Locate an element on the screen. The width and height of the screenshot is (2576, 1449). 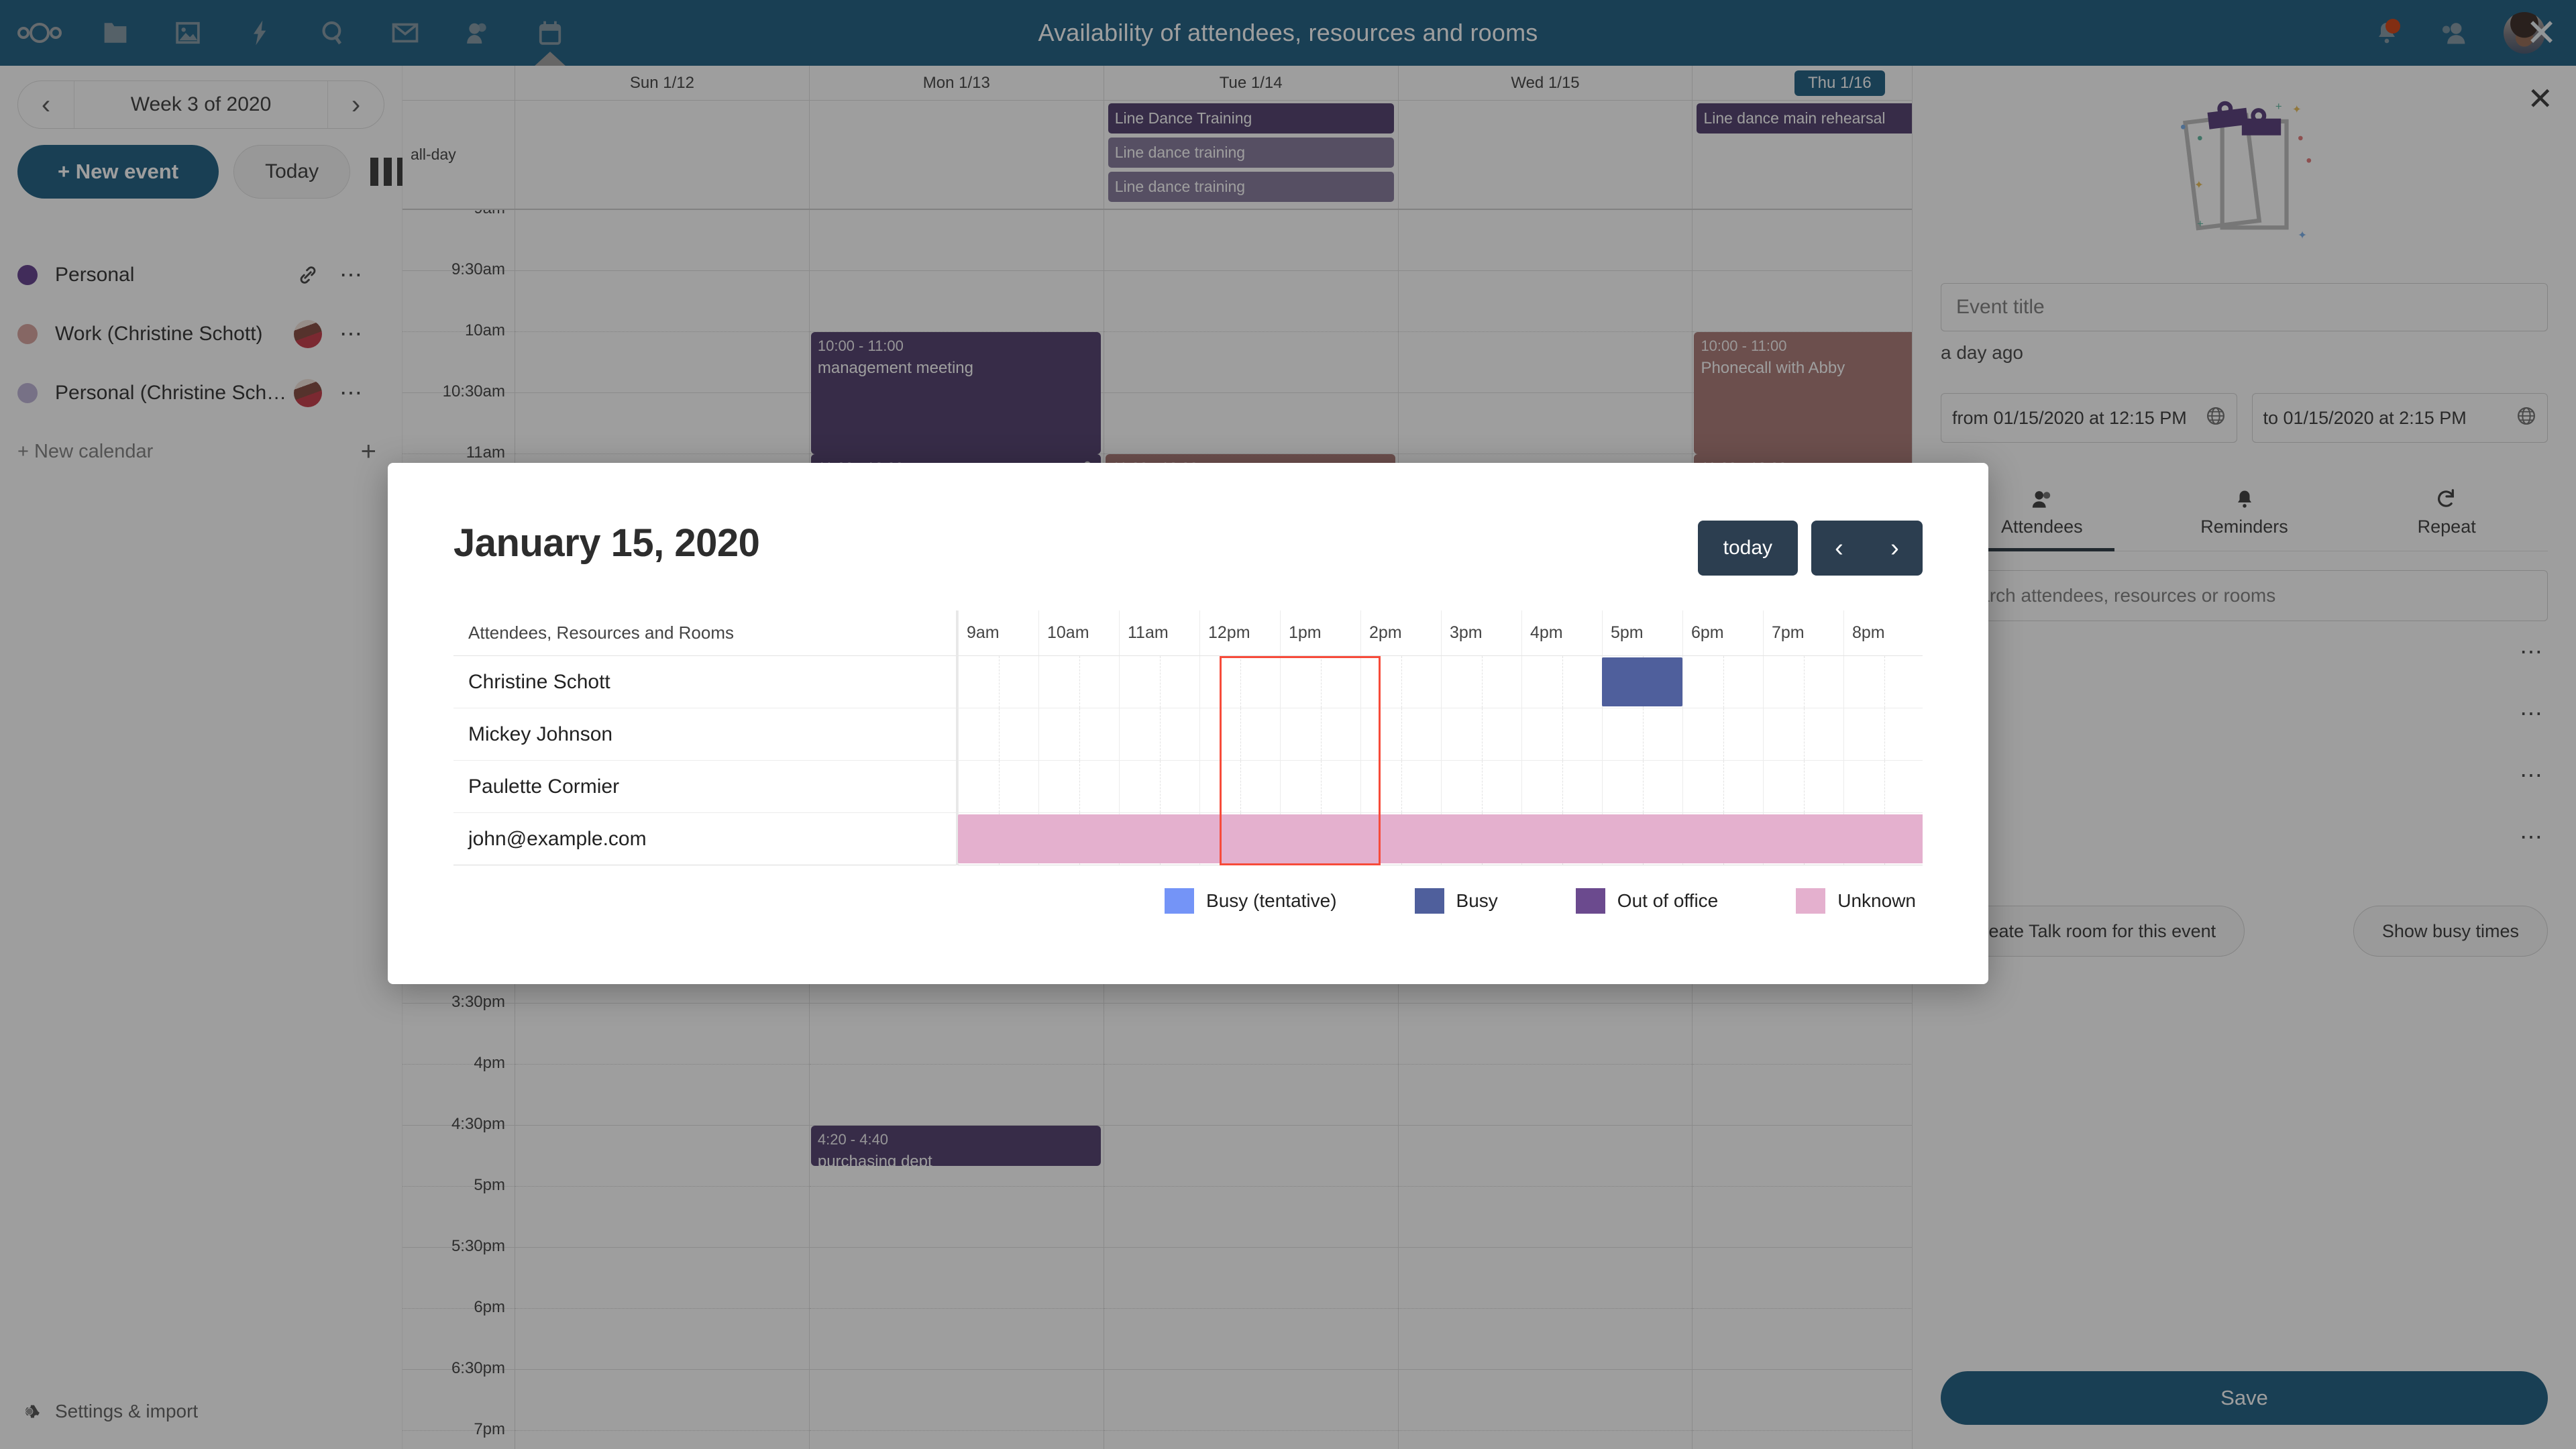
save-button: Save is located at coordinates (2244, 1398).